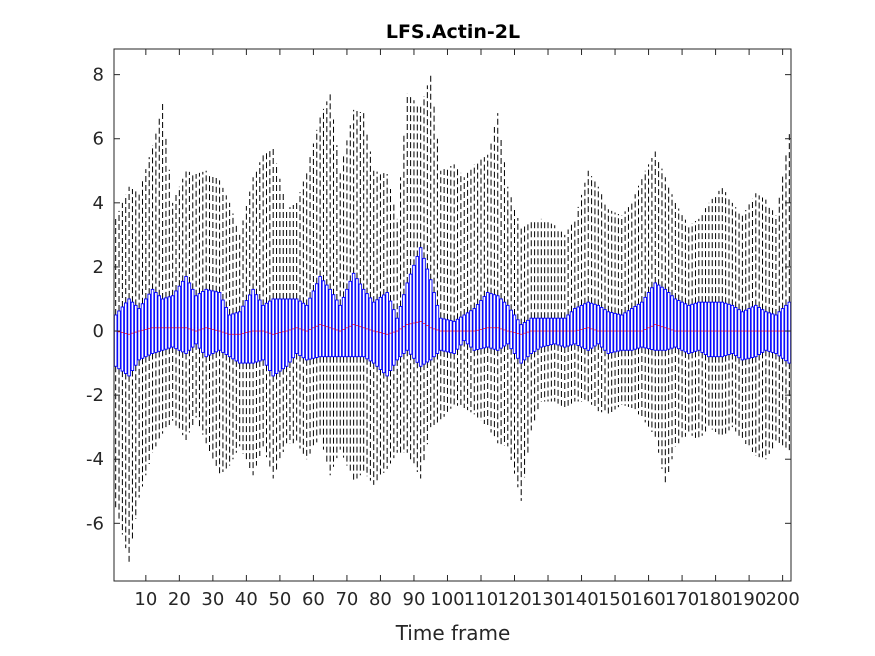 The height and width of the screenshot is (656, 875). What do you see at coordinates (246, 599) in the screenshot?
I see `x-tick-label: 40` at bounding box center [246, 599].